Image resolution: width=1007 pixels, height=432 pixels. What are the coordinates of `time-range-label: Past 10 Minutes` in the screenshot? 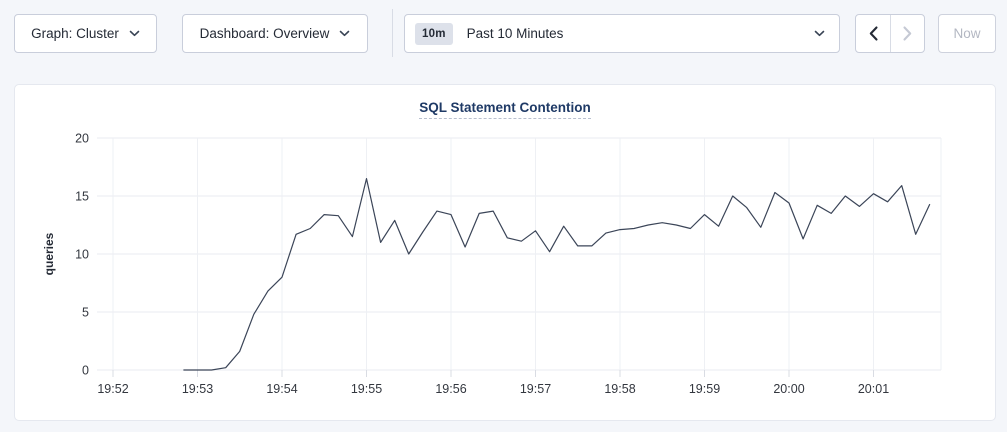 It's located at (515, 33).